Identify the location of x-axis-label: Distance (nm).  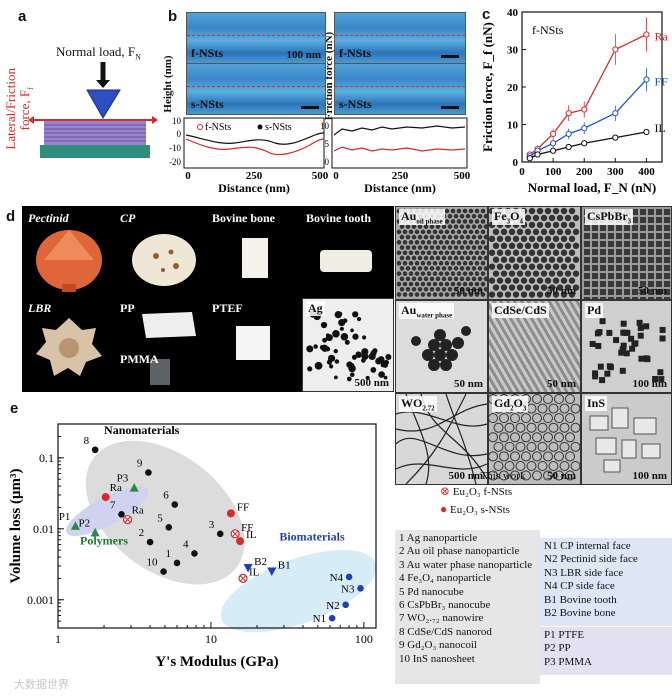
(254, 188).